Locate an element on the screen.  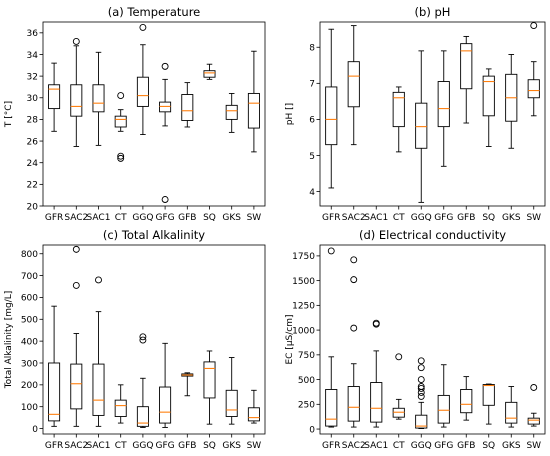
y-tick-label: 100 is located at coordinates (29, 408).